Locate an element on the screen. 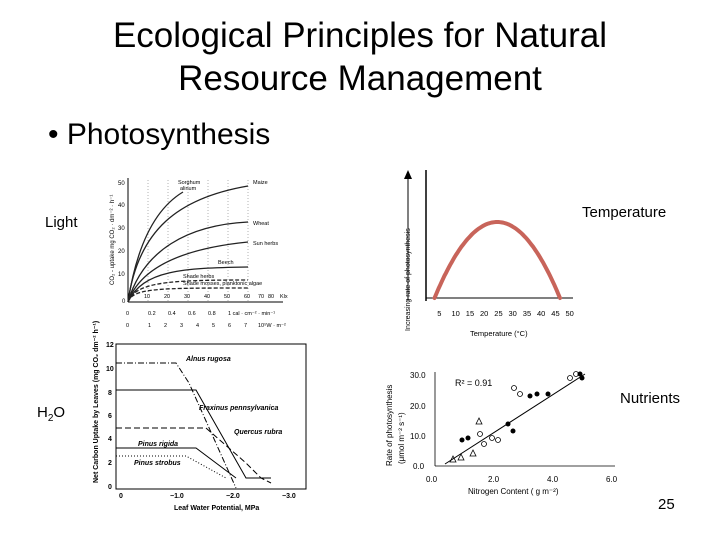  light-label: Light is located at coordinates (61, 222).